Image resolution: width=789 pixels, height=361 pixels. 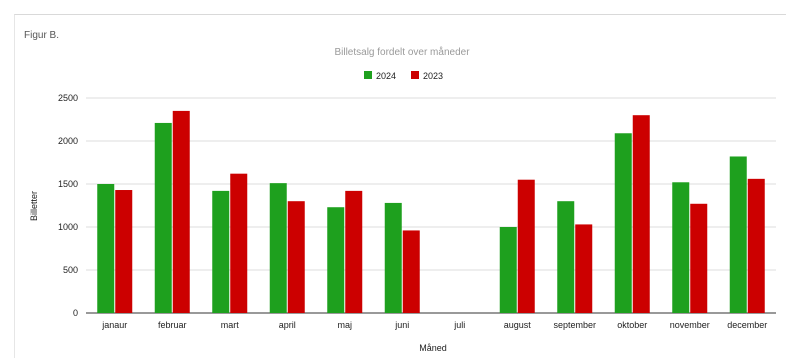 I want to click on chart-title: Billetsalg fordelt over måneder, so click(x=402, y=52).